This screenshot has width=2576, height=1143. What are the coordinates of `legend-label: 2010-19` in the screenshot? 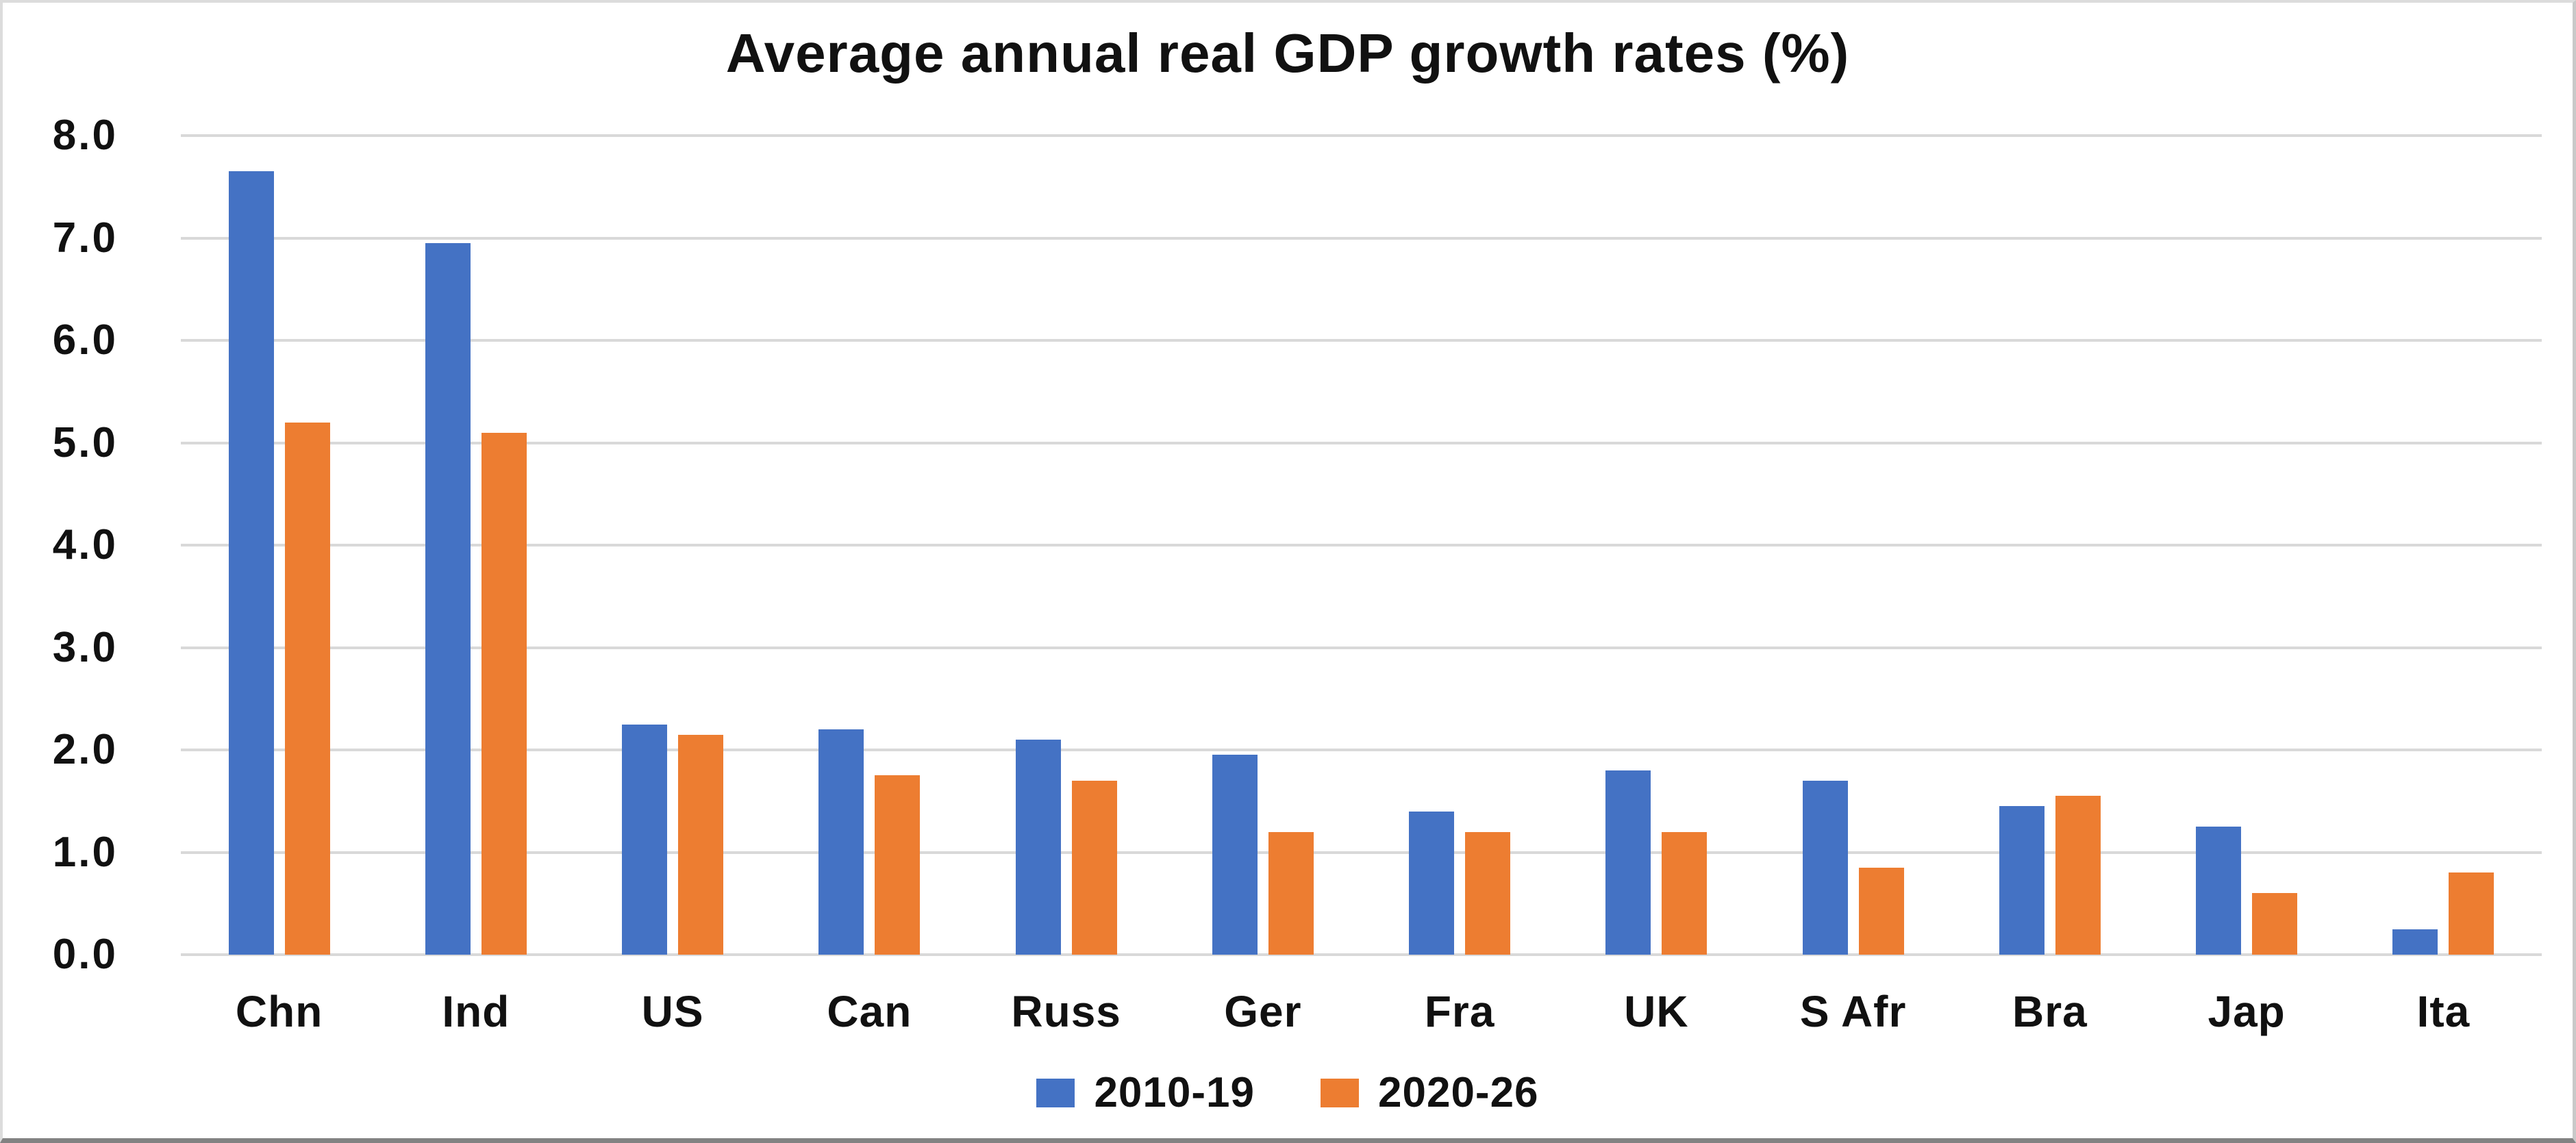 It's located at (1174, 1093).